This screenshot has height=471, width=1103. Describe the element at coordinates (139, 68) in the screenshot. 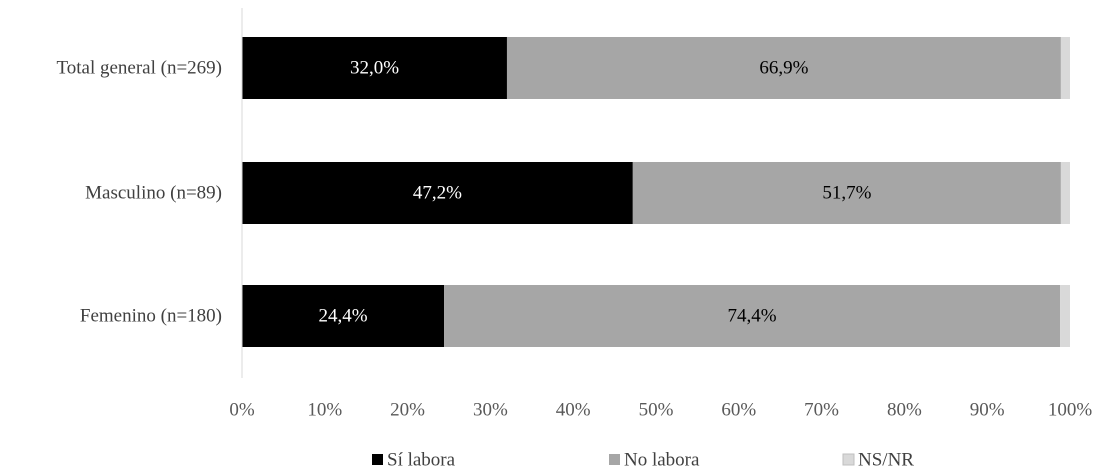

I see `category-label: Total general (n=269)` at that location.